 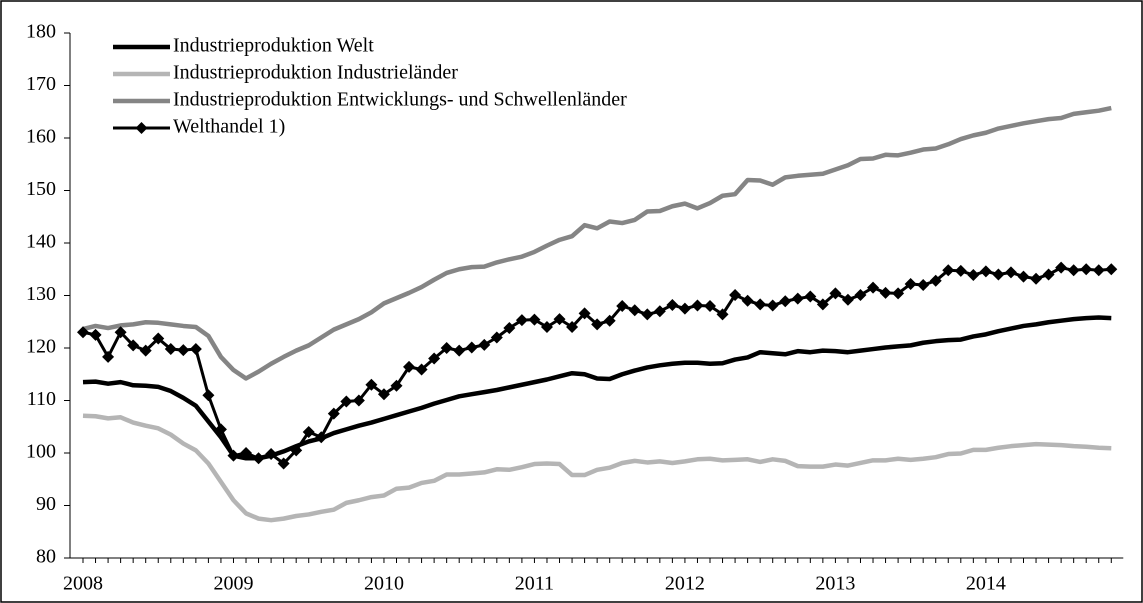 What do you see at coordinates (534, 584) in the screenshot?
I see `x-tick-label: 2011` at bounding box center [534, 584].